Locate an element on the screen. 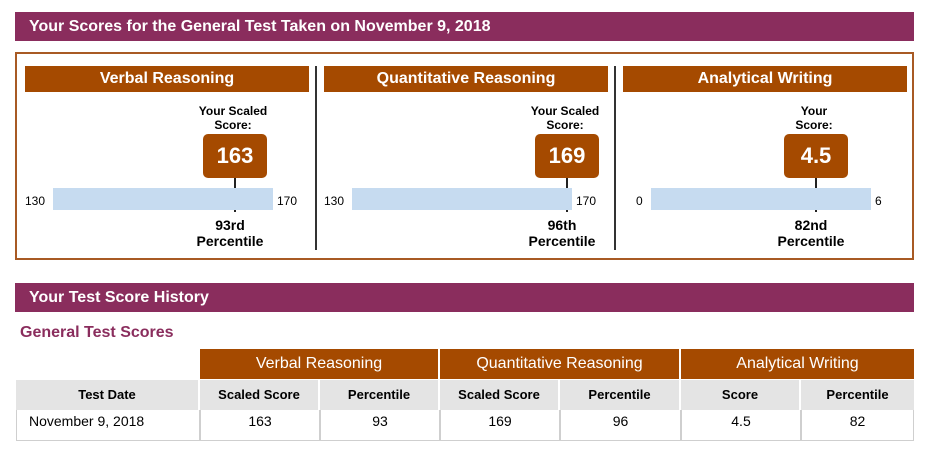 The image size is (949, 469). writing-score-caption: Your Score: is located at coordinates (814, 118).